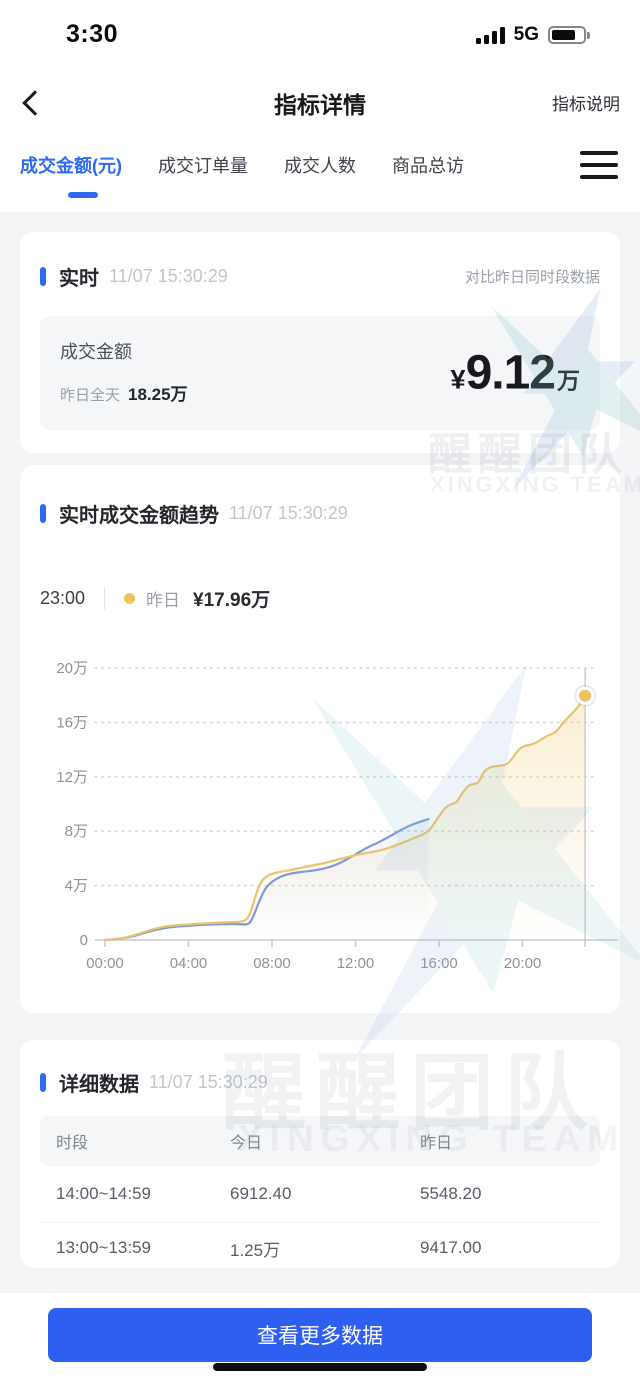 The height and width of the screenshot is (1385, 640). Describe the element at coordinates (255, 1250) in the screenshot. I see `cell-today: 1.25万` at that location.